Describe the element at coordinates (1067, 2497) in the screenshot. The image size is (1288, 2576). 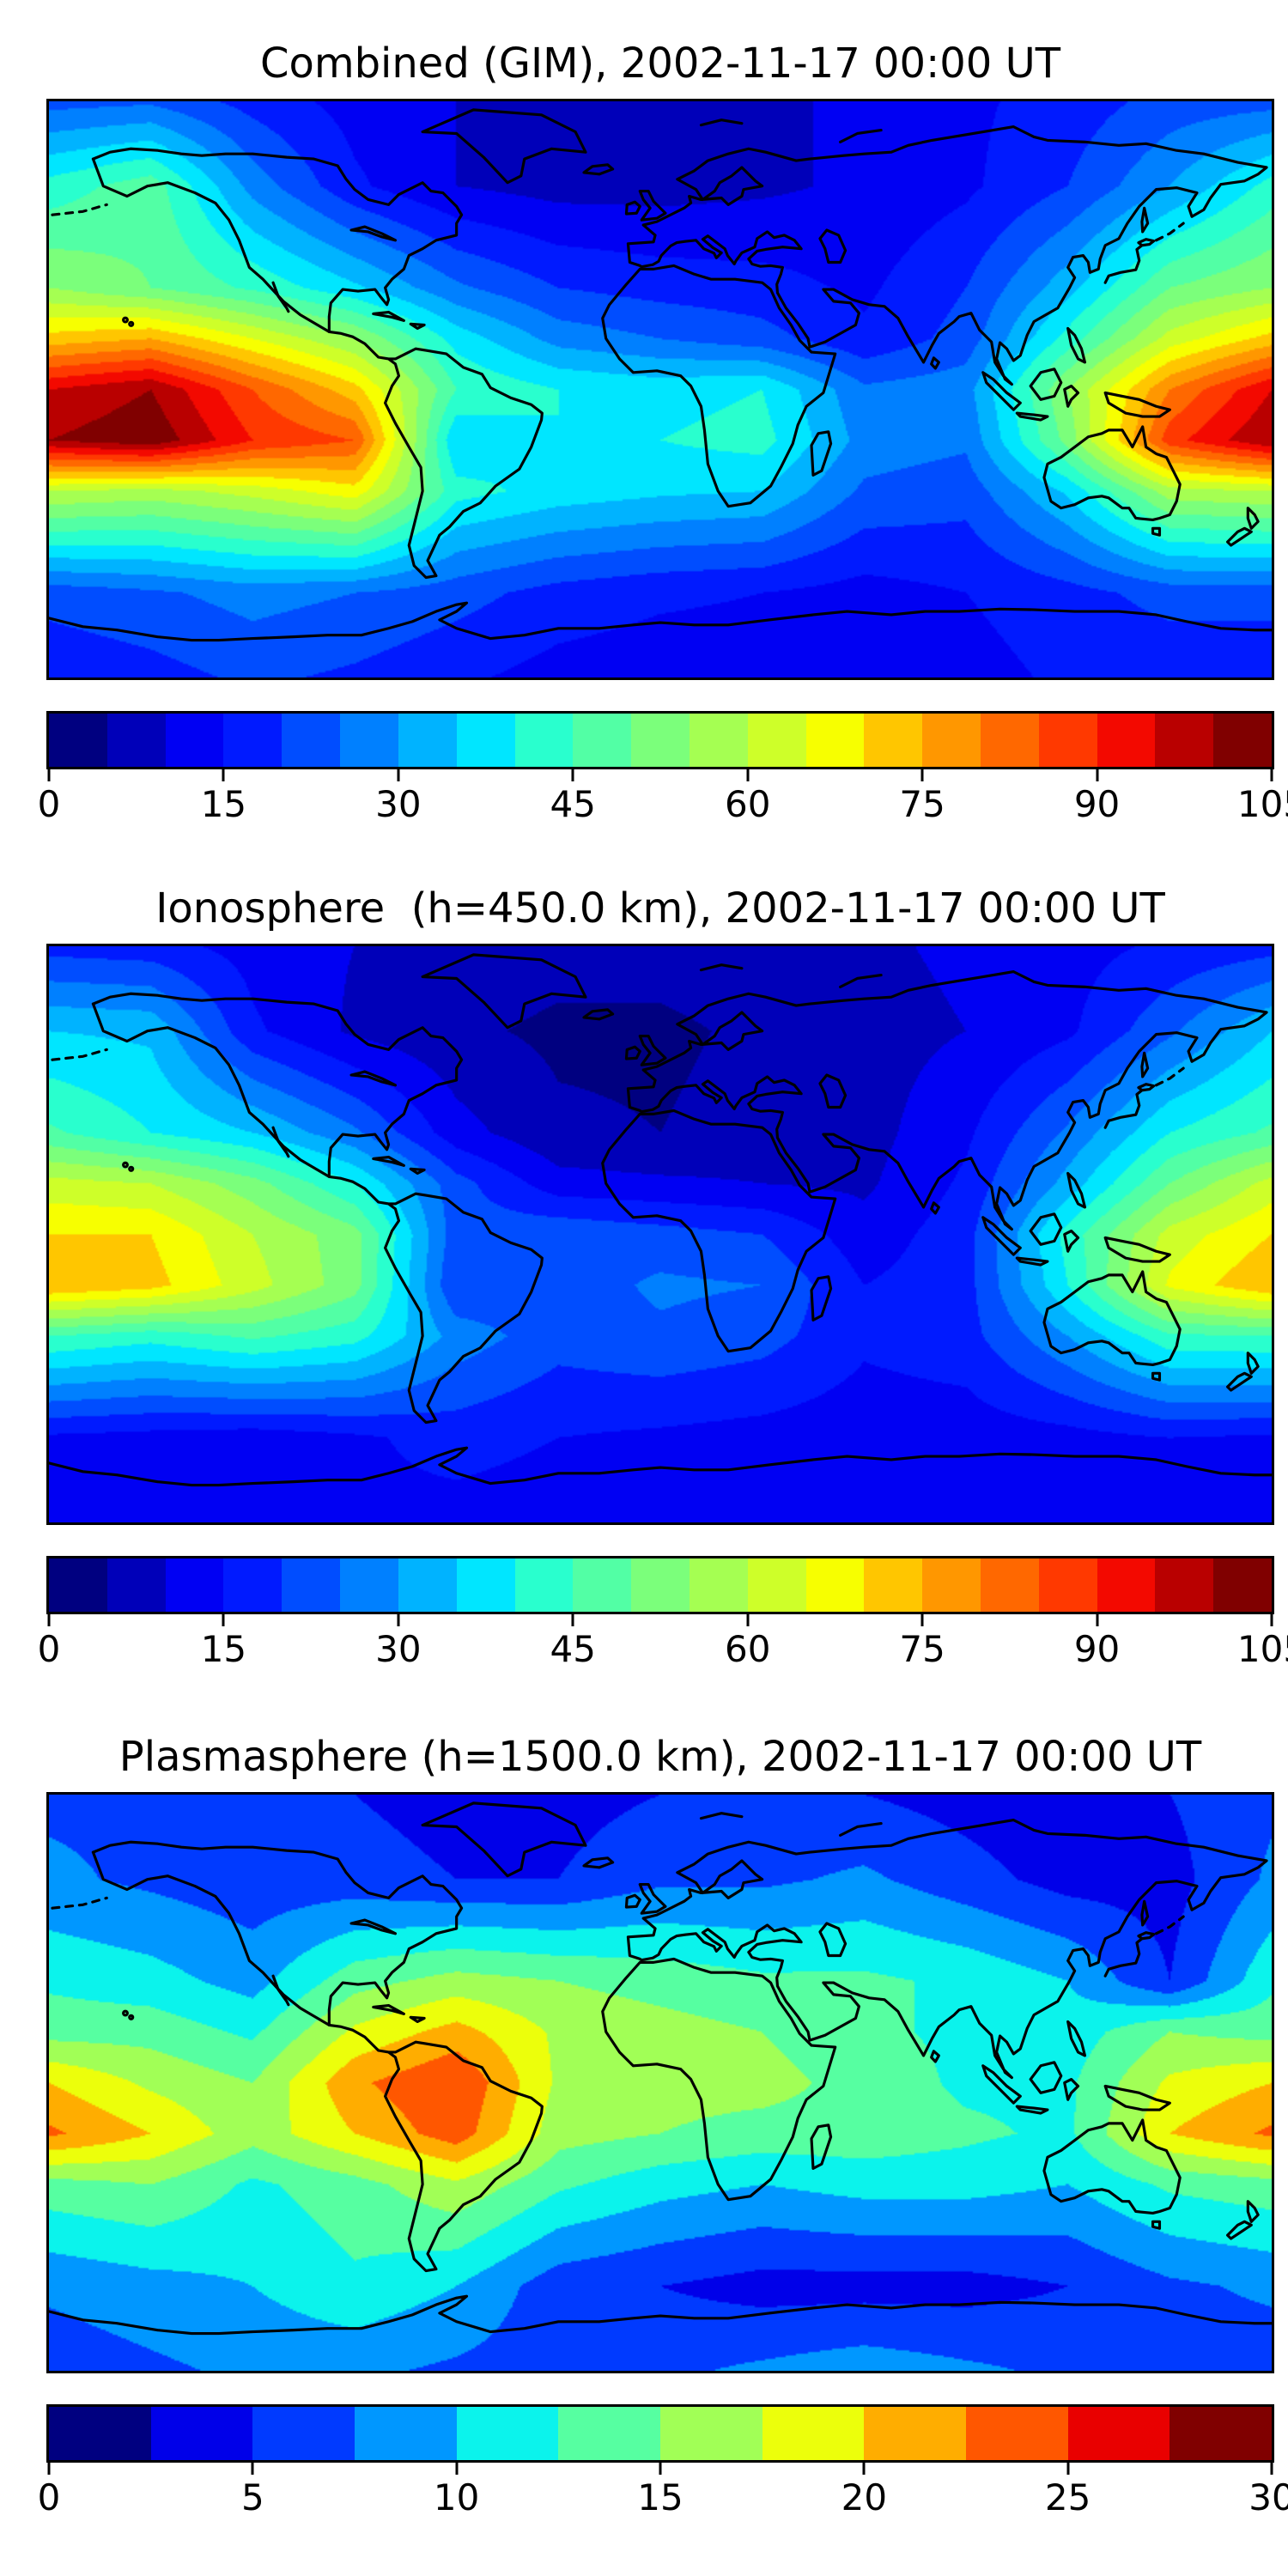
I see `colorbar-tick-label: 25` at that location.